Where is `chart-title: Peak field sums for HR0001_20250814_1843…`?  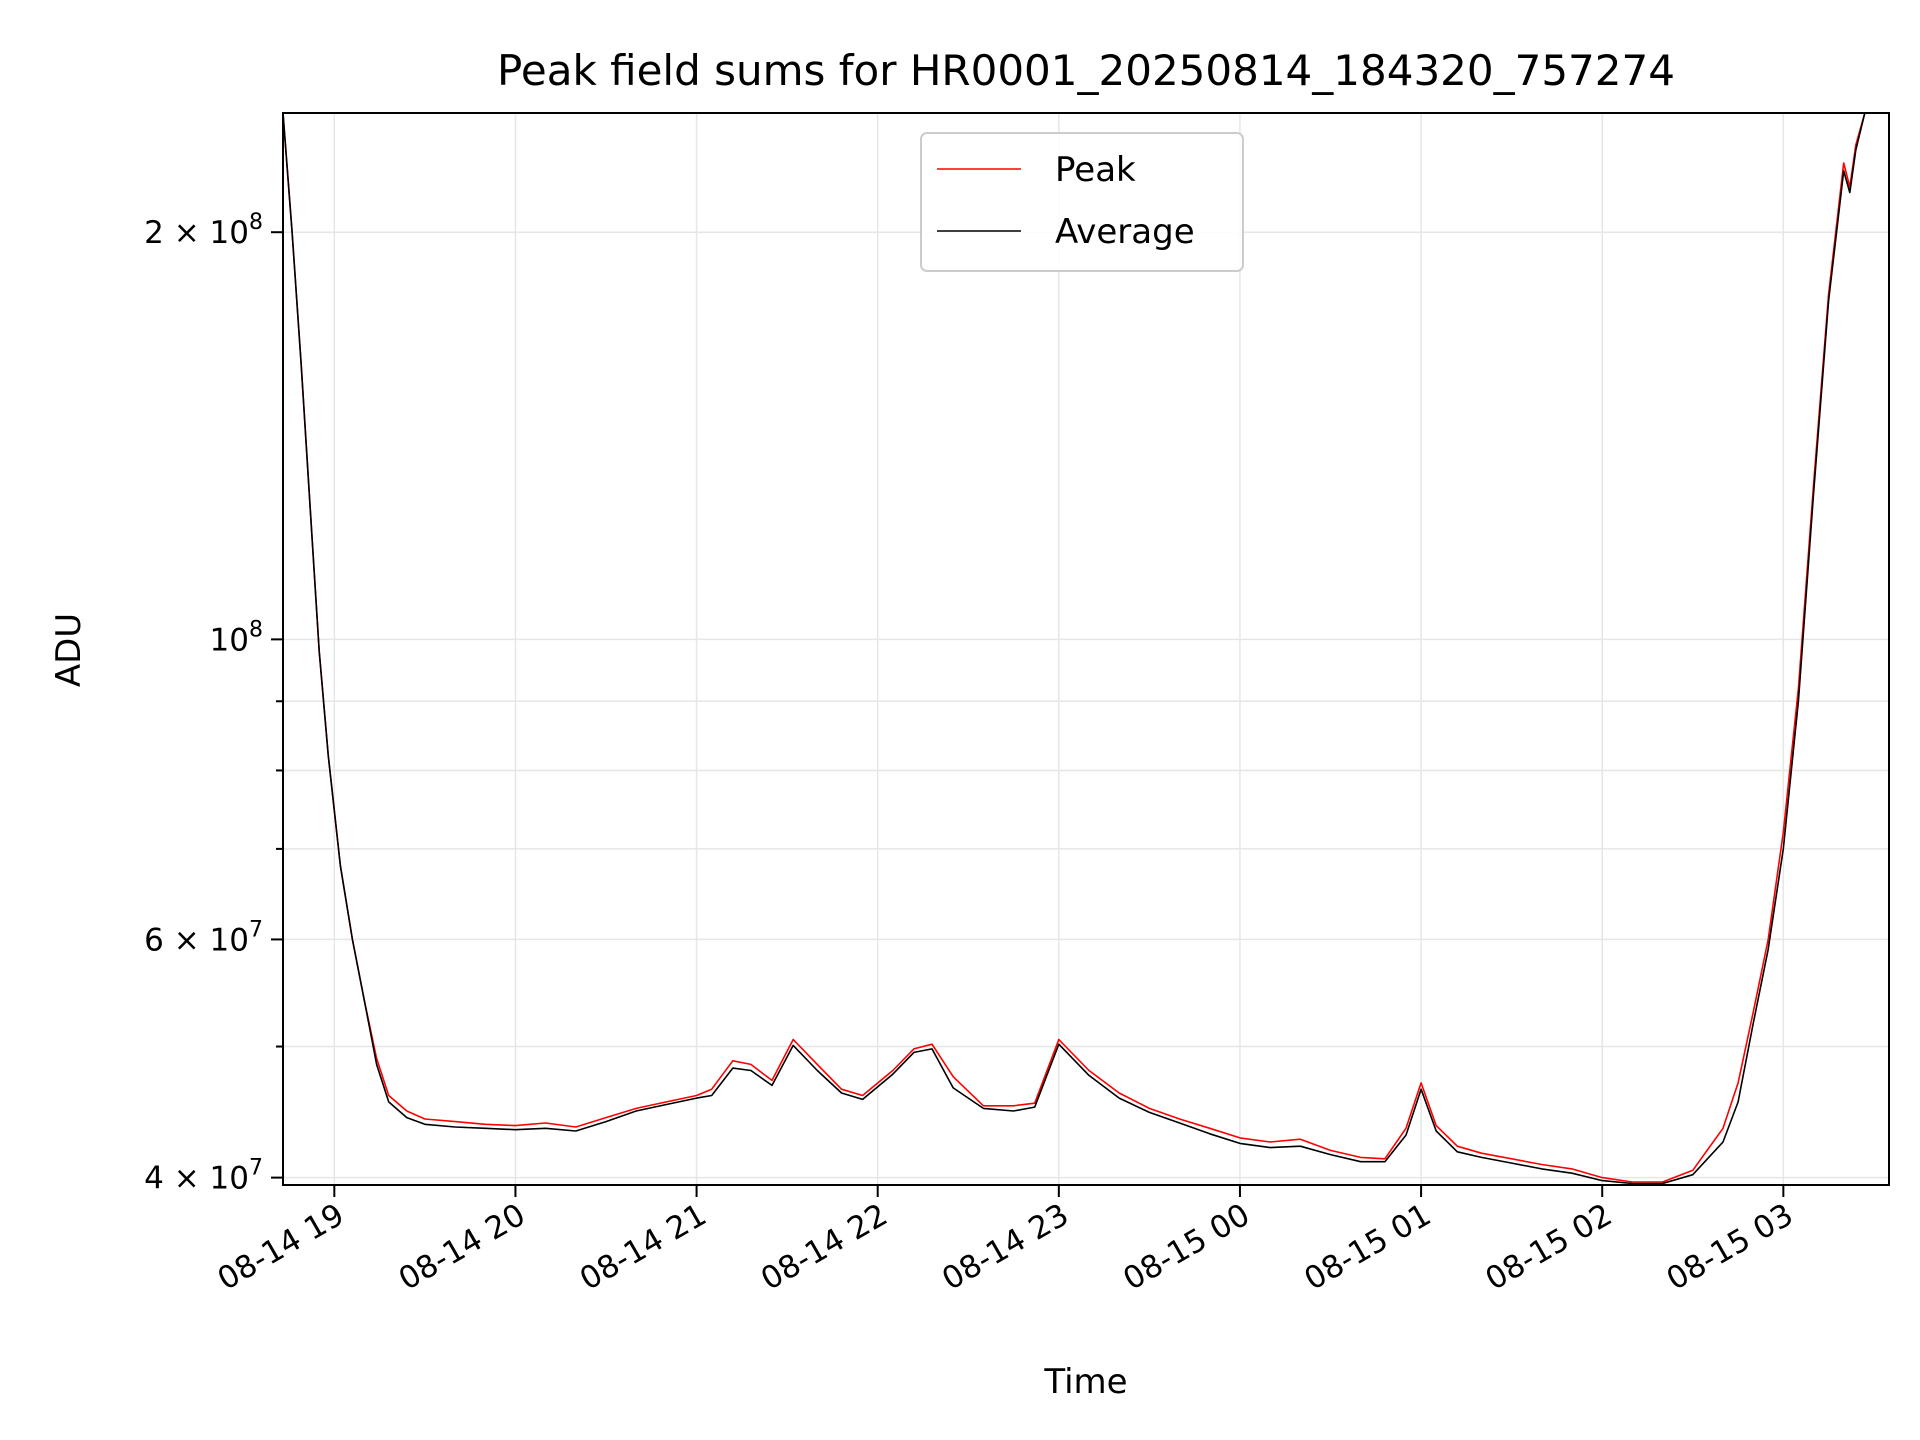
chart-title: Peak field sums for HR0001_20250814_1843… is located at coordinates (1086, 70).